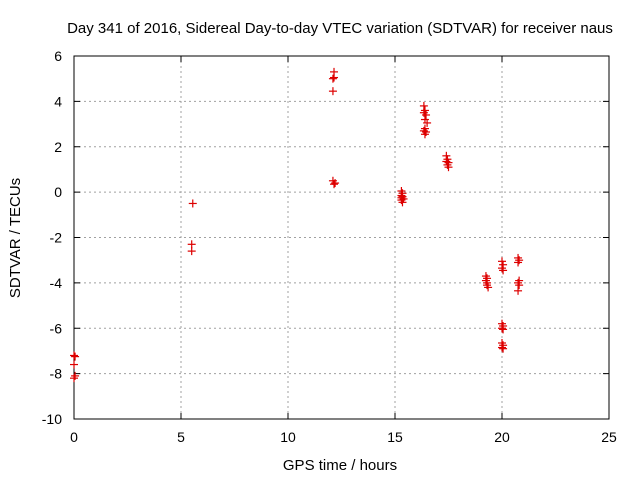  What do you see at coordinates (56, 283) in the screenshot?
I see `y-tick-label: -4` at bounding box center [56, 283].